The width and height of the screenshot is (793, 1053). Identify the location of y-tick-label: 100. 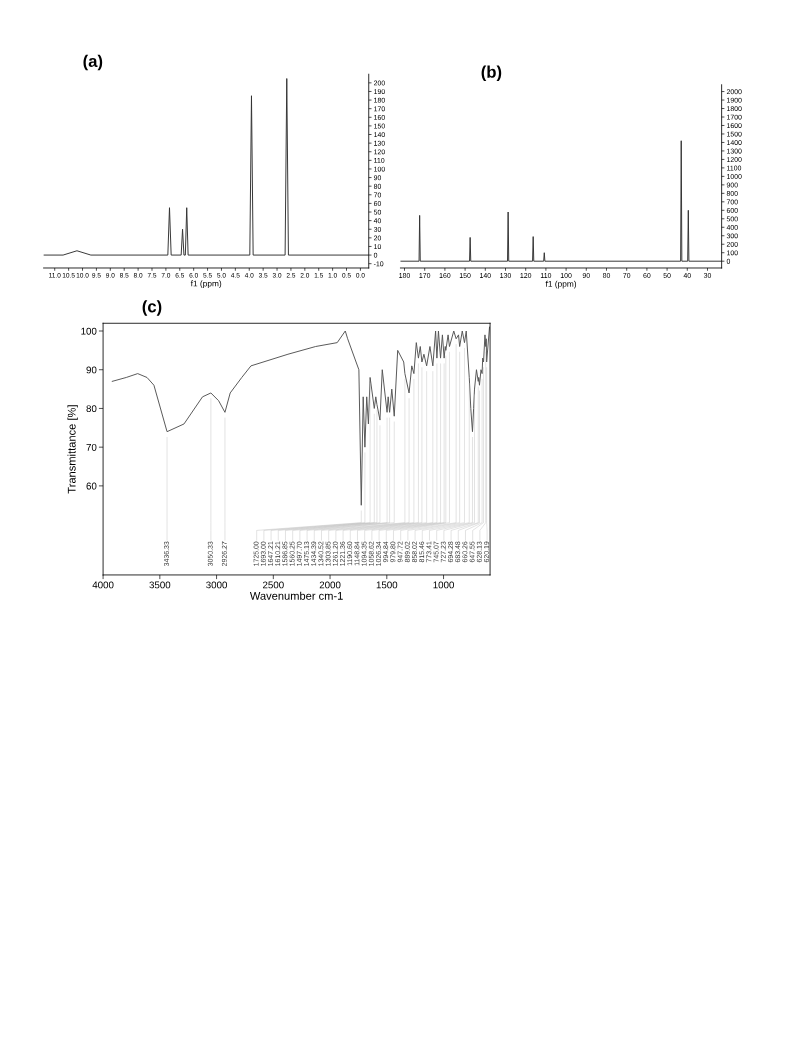
(89, 331).